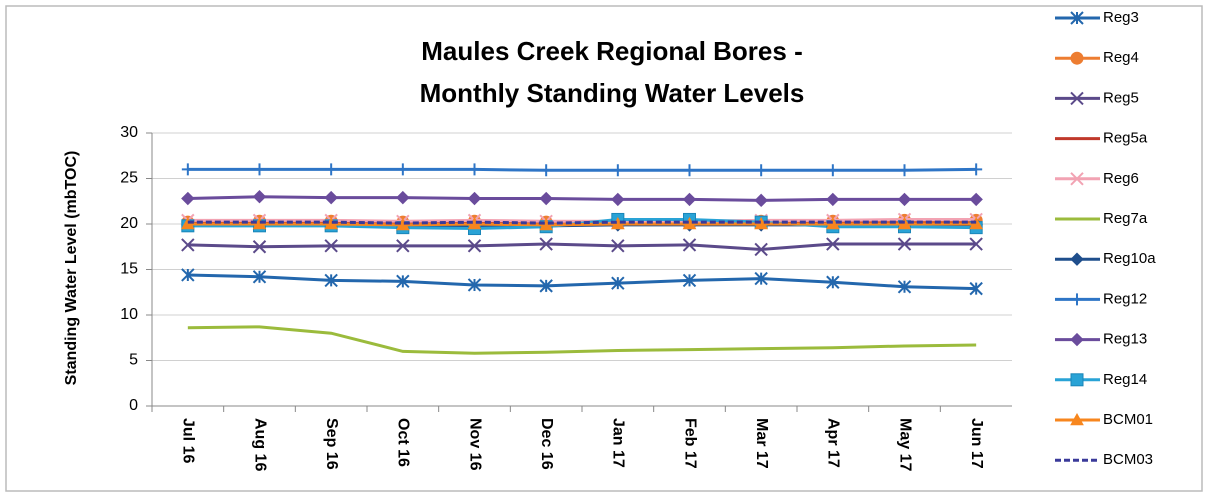 The height and width of the screenshot is (497, 1208). Describe the element at coordinates (761, 443) in the screenshot. I see `x-tick-label: Mar 17` at that location.